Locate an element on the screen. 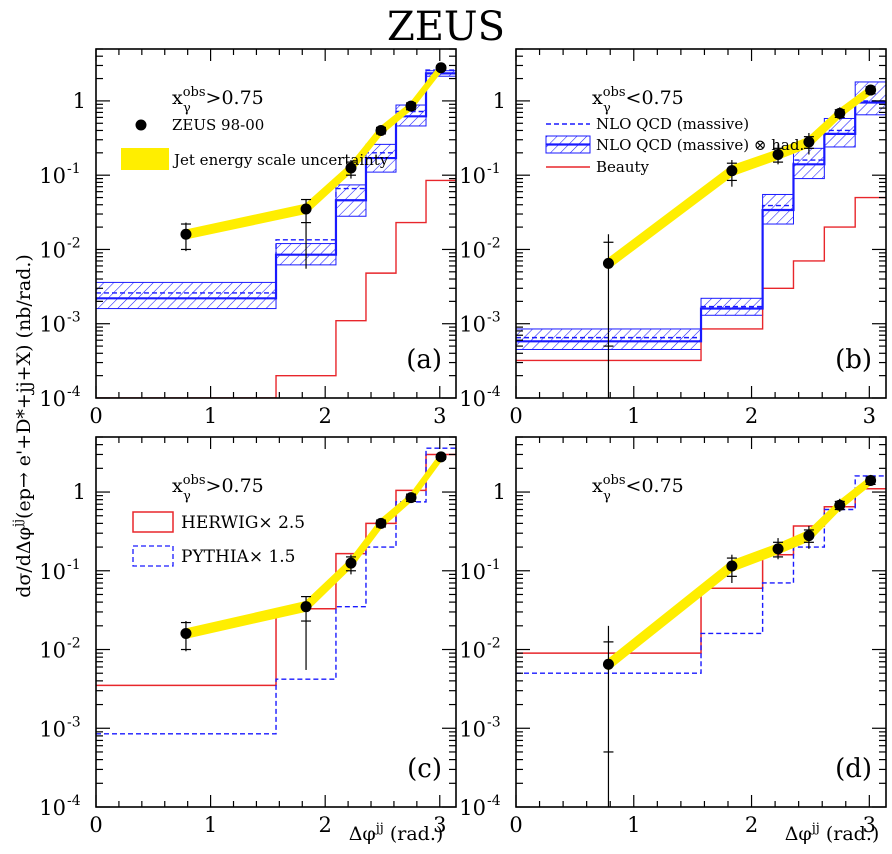  legend-label-nlo-had: NLO QCD (massive) ⊗ had. is located at coordinates (700, 145).